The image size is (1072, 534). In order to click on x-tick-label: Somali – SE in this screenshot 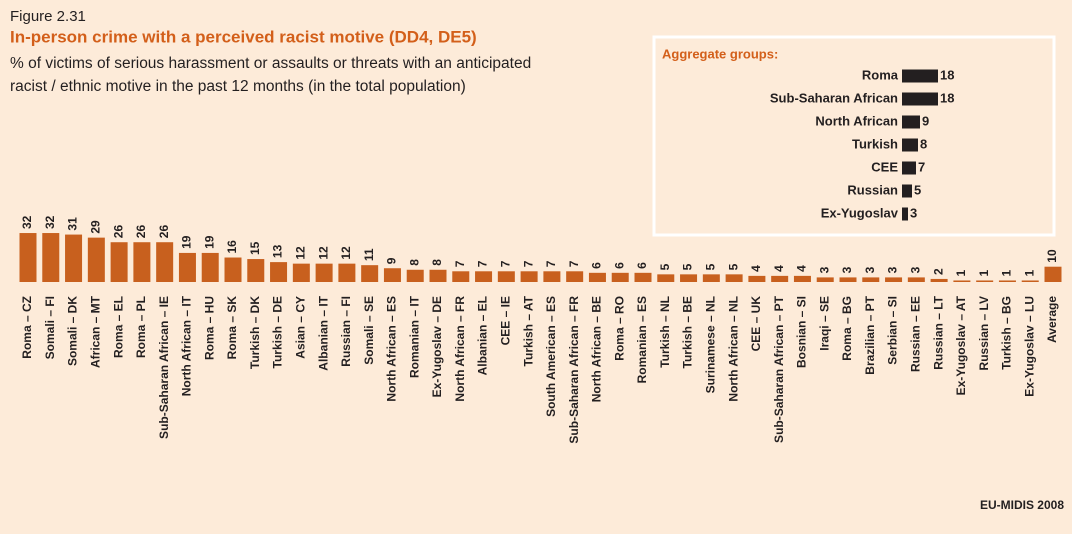, I will do `click(369, 330)`.